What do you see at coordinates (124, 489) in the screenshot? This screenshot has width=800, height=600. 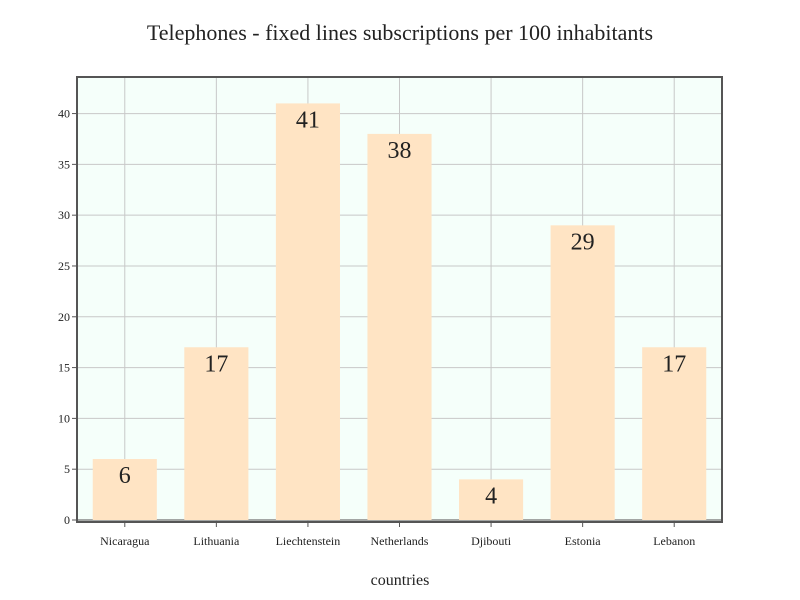 I see `bar-nicaragua` at bounding box center [124, 489].